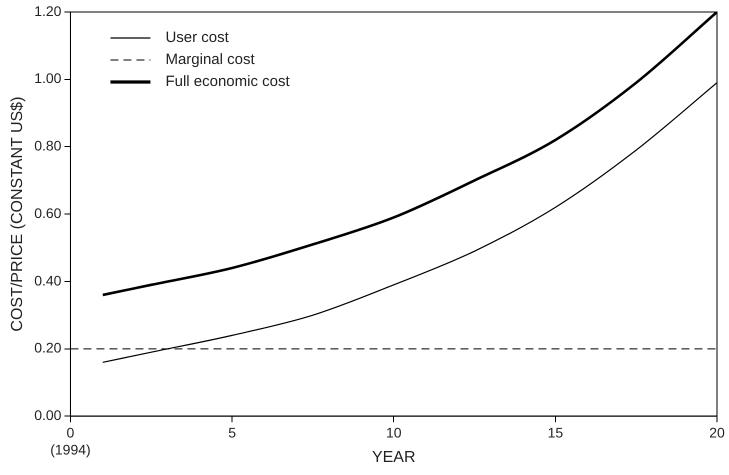 The image size is (729, 475). I want to click on legend-label: Marginal cost, so click(210, 59).